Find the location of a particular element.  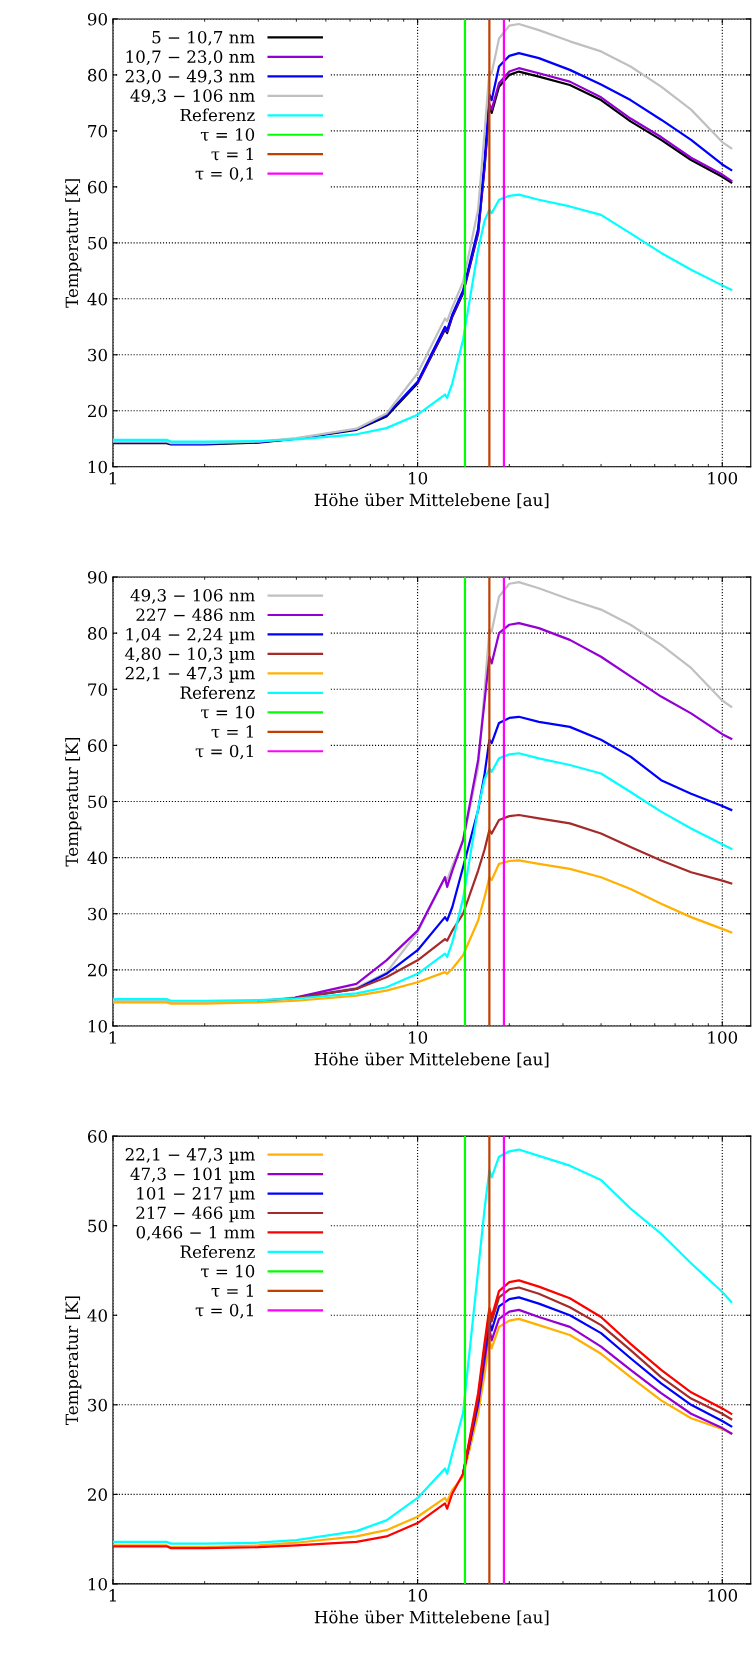

legend-label: 10,7 − 23,0 nm is located at coordinates (190, 57).